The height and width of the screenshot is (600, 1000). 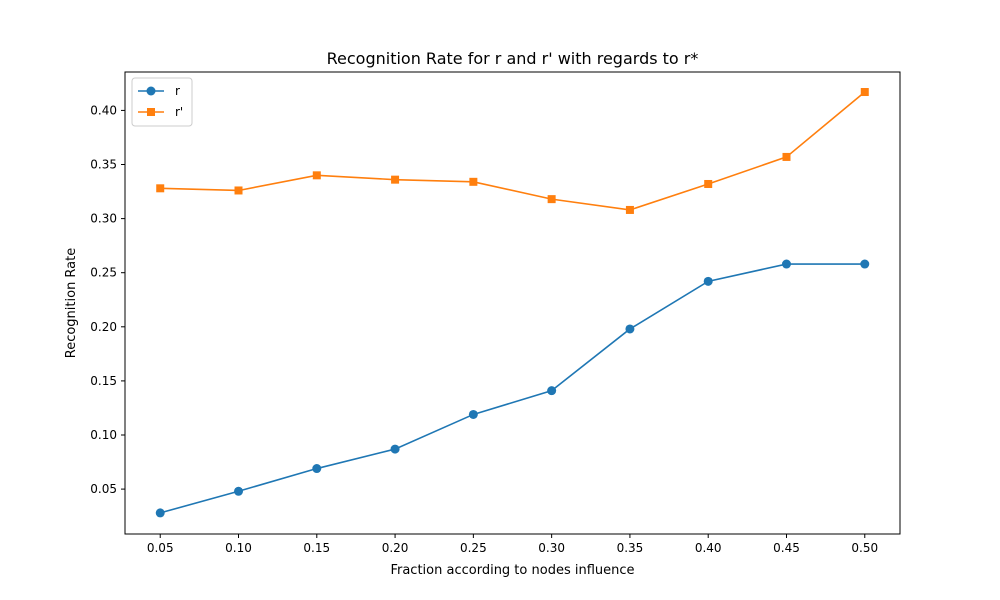 I want to click on y-tick-label: 0.10, so click(x=103, y=435).